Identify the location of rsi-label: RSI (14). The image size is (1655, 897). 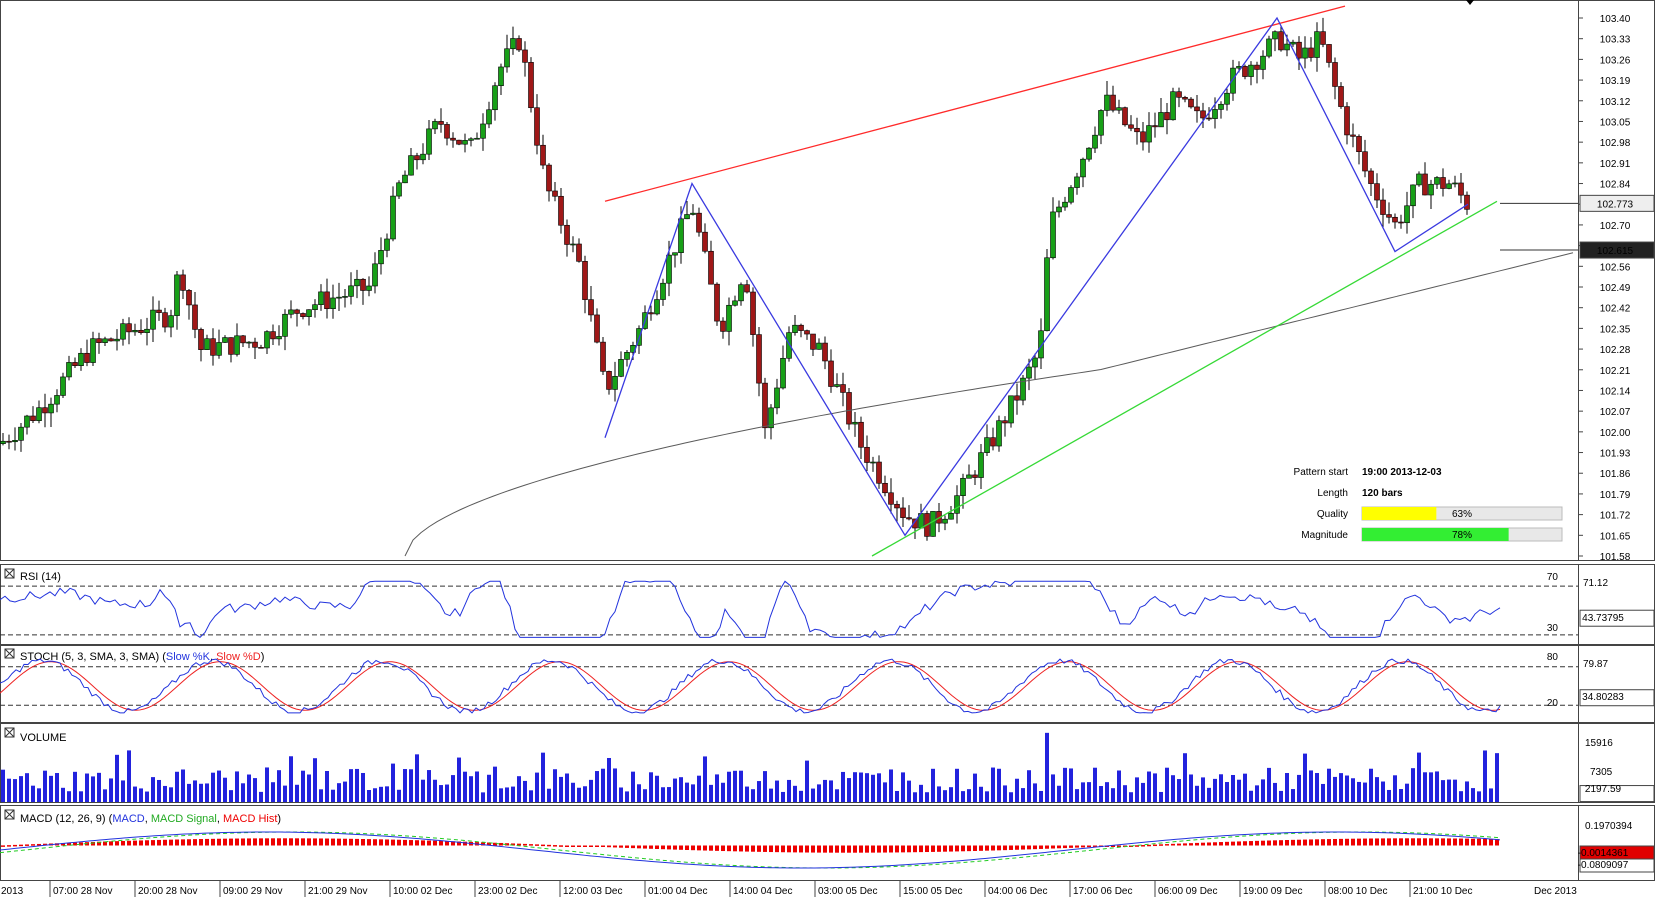
(40, 577).